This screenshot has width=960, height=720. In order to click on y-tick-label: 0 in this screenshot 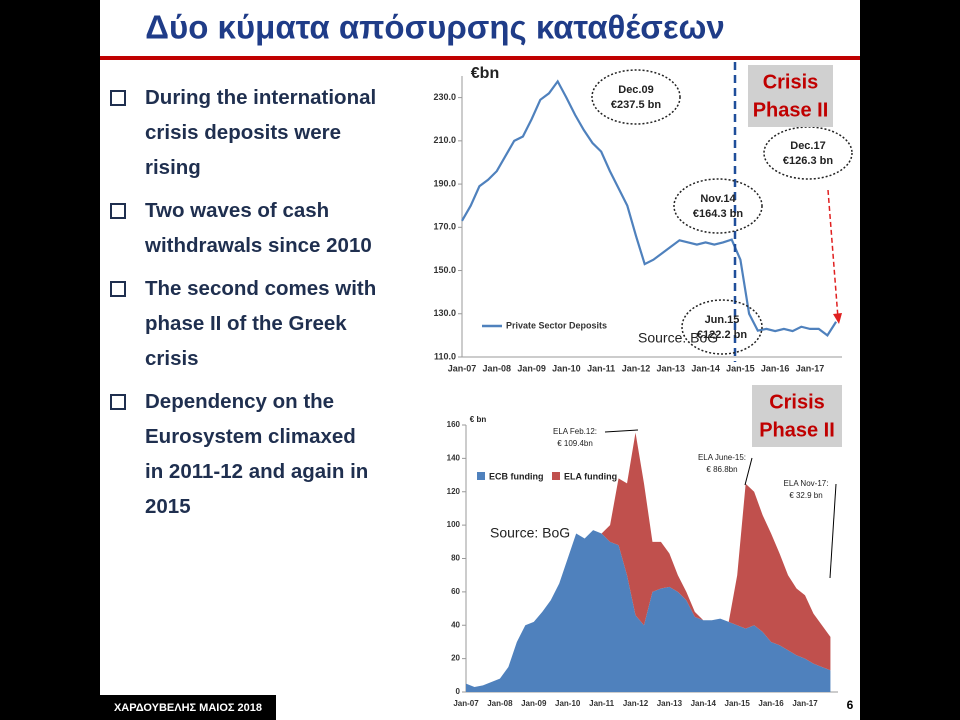, I will do `click(458, 691)`.